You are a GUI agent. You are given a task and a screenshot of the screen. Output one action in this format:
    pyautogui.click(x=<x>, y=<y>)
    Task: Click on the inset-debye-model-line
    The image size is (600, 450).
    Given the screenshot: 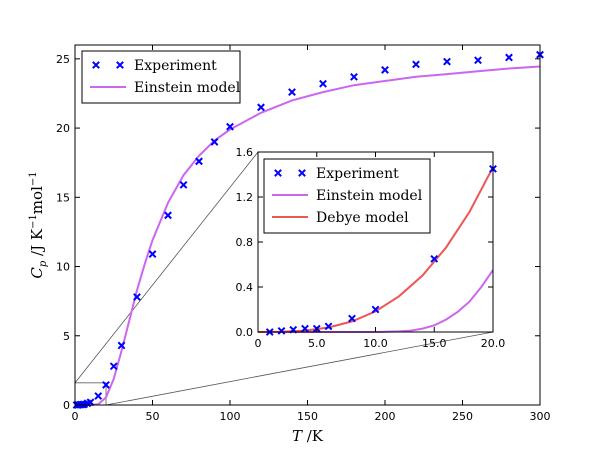 What is the action you would take?
    pyautogui.click(x=375, y=249)
    